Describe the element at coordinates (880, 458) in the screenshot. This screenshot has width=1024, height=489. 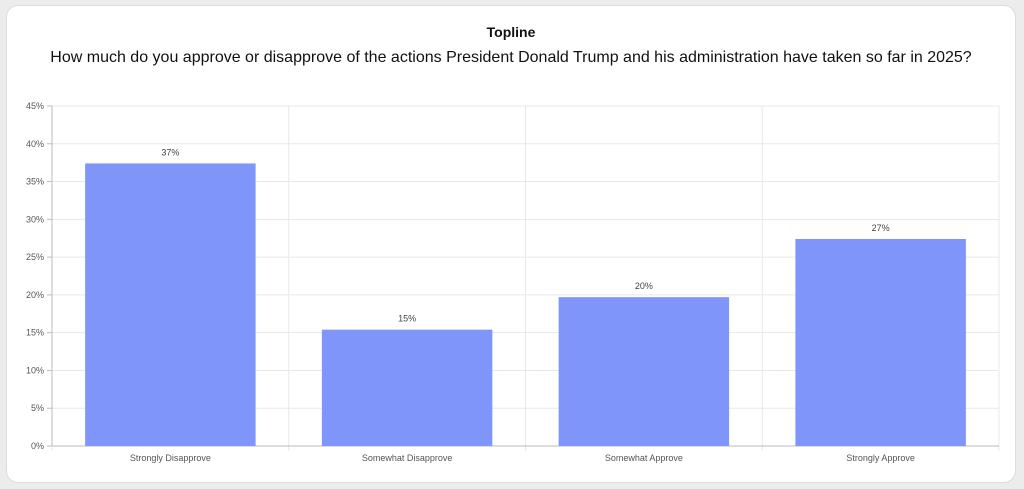
I see `x-category-label: Strongly Approve` at that location.